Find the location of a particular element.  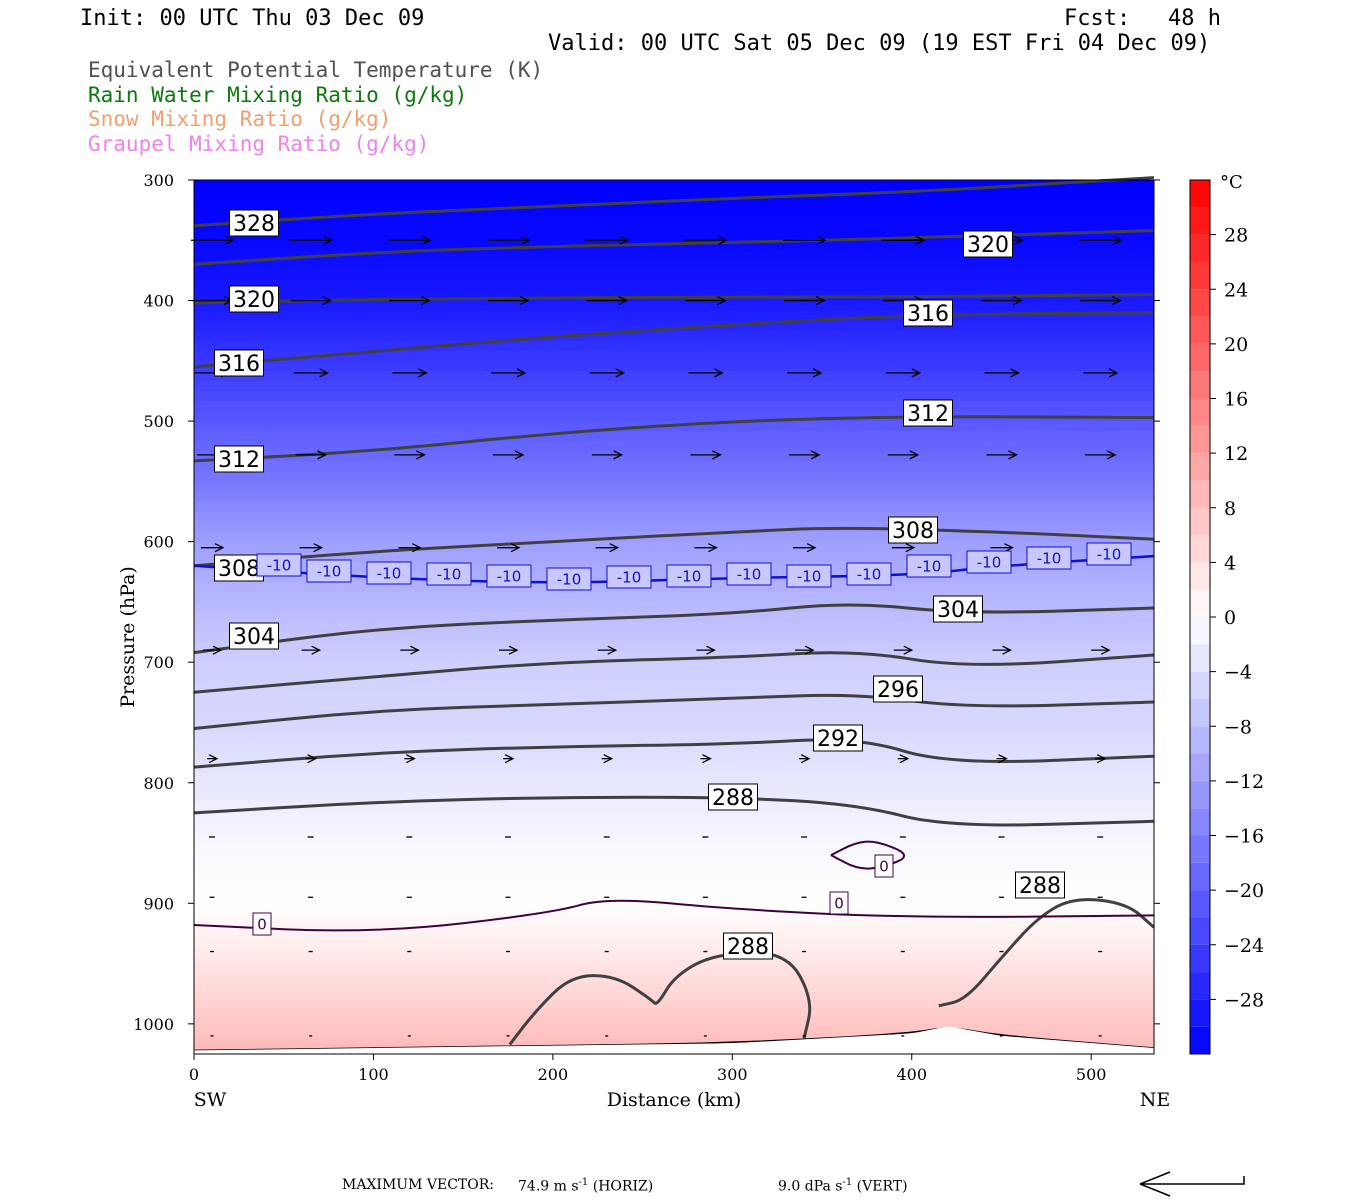

colorbar-tick-label: −4 is located at coordinates (1238, 673).